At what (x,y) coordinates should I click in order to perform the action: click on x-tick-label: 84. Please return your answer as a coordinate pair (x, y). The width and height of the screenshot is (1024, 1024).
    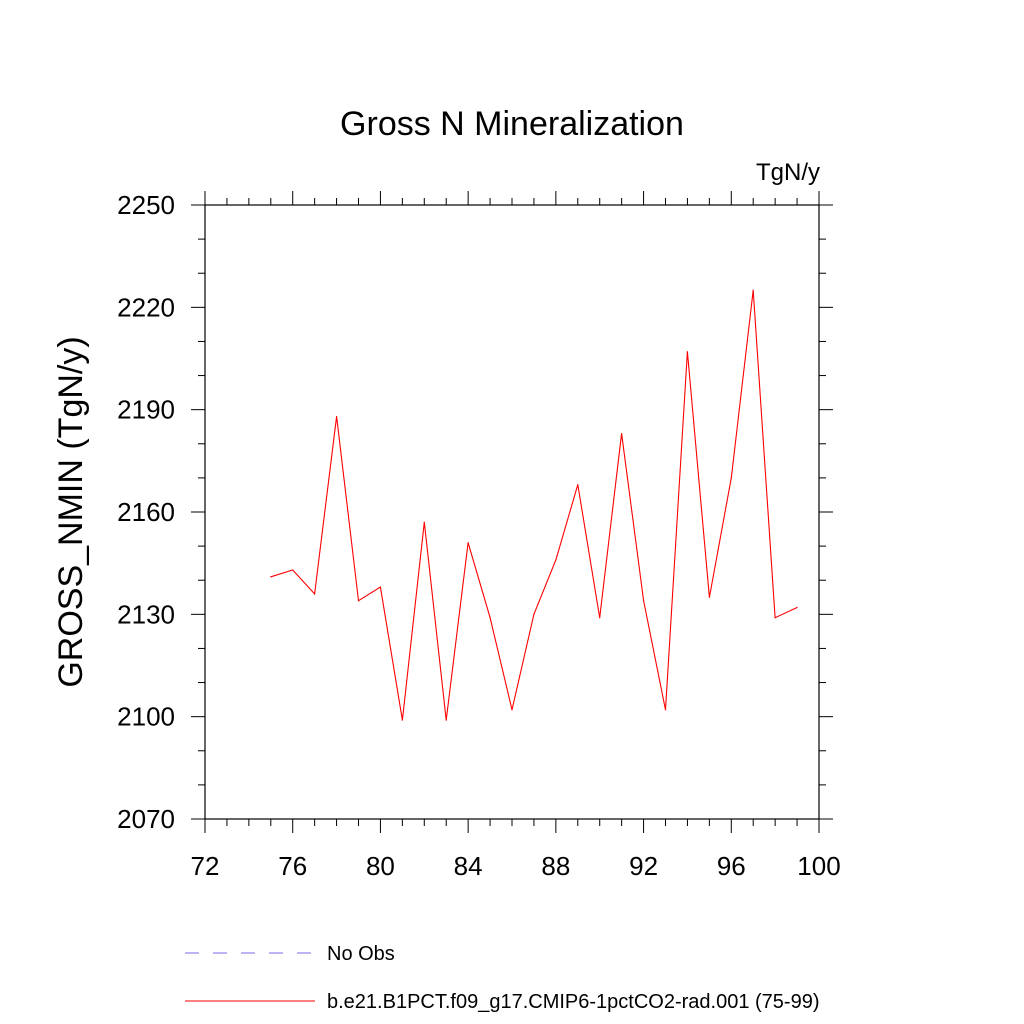
    Looking at the image, I should click on (468, 866).